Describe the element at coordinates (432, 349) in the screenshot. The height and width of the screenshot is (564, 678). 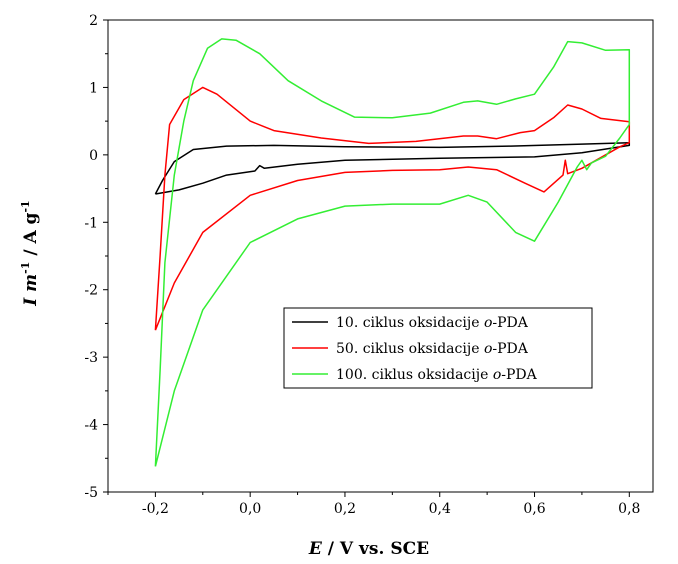
I see `legend-label-2: 50. ciklus oksidacije o-PDA` at that location.